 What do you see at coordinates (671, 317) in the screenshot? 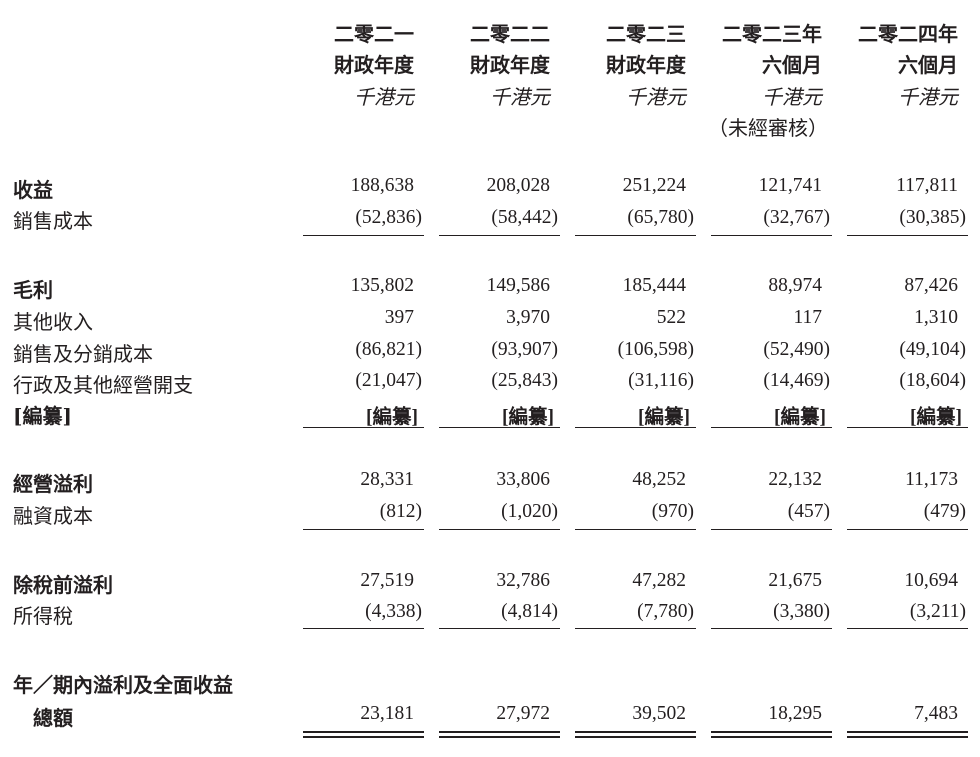
I see `value-cell: 522` at bounding box center [671, 317].